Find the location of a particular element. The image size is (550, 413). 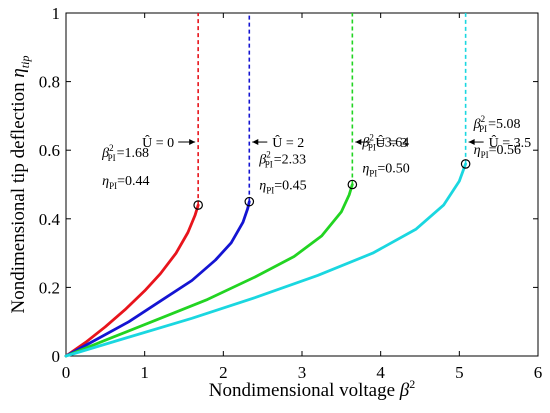

pull-in-beta-label: β2 PI=2.33 is located at coordinates (282, 160).